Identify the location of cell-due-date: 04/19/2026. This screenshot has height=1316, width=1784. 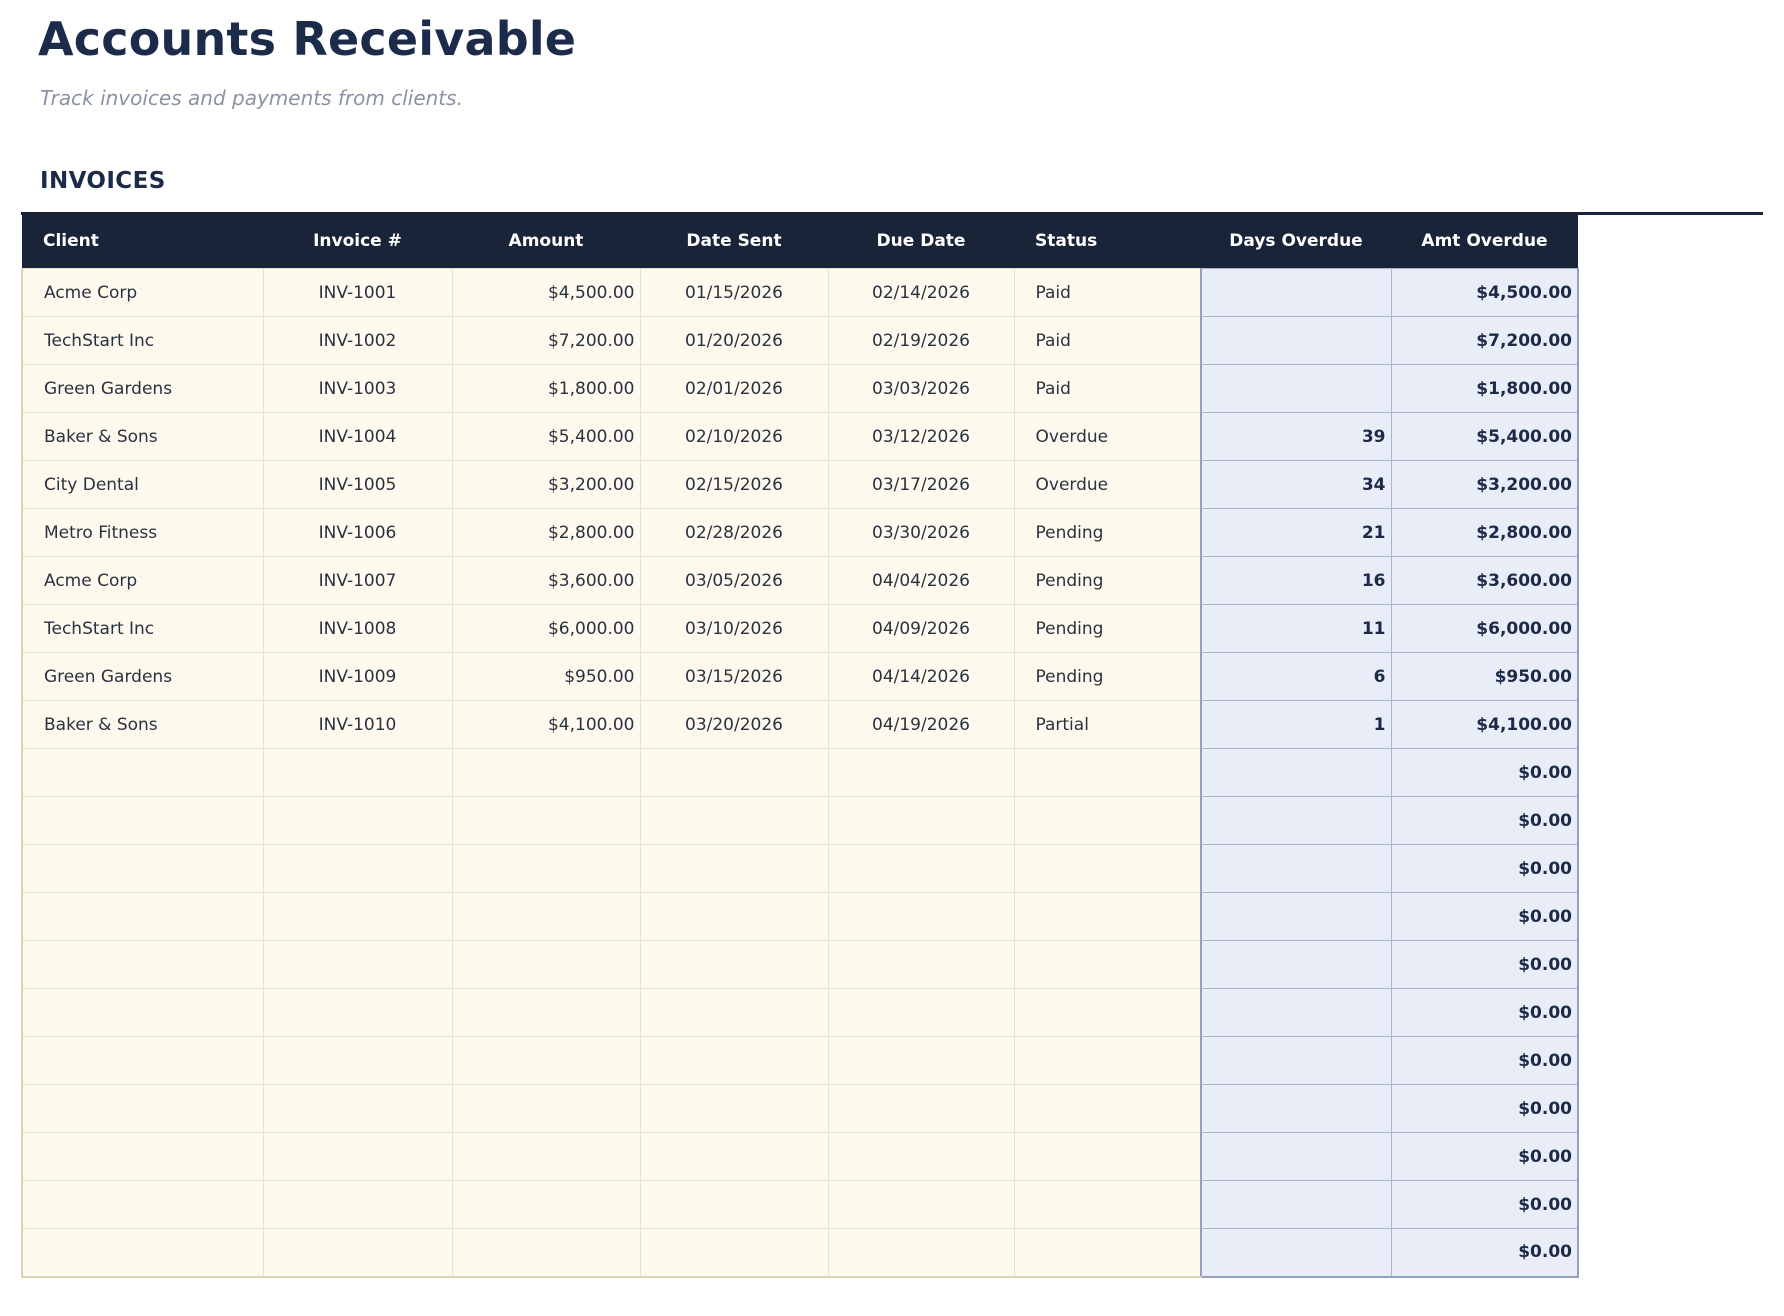
(921, 725).